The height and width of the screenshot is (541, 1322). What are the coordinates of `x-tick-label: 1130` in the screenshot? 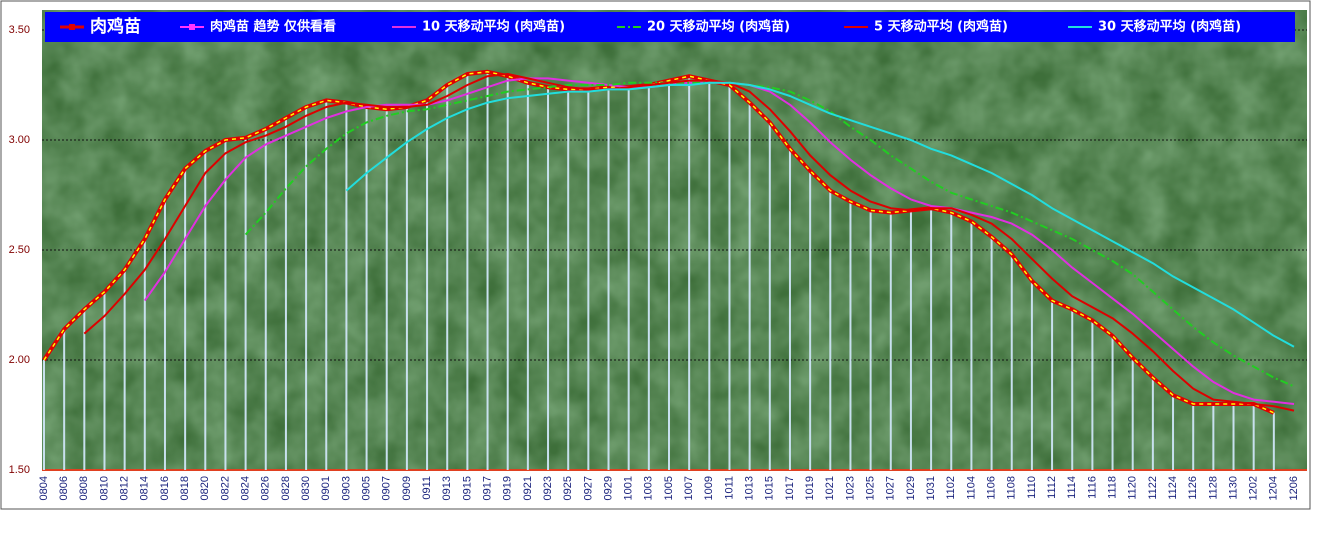 It's located at (1233, 488).